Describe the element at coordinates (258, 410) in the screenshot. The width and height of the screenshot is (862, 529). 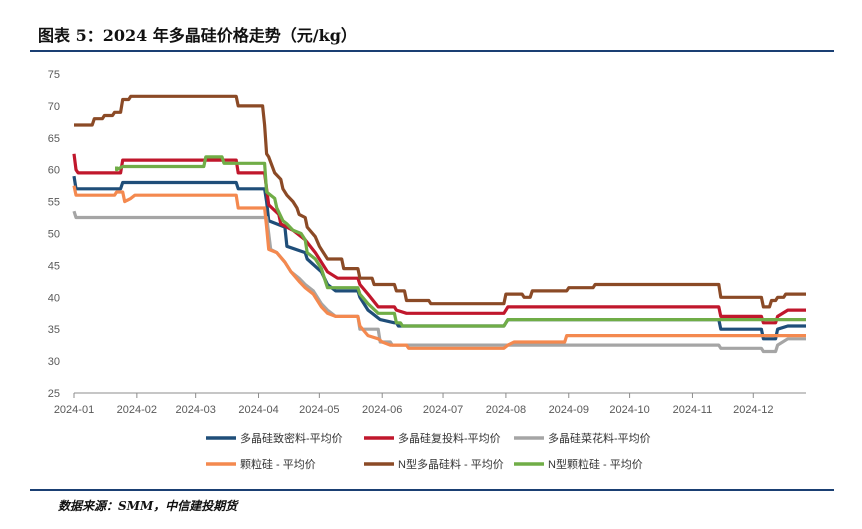
I see `x-tick-label: 2024-04` at that location.